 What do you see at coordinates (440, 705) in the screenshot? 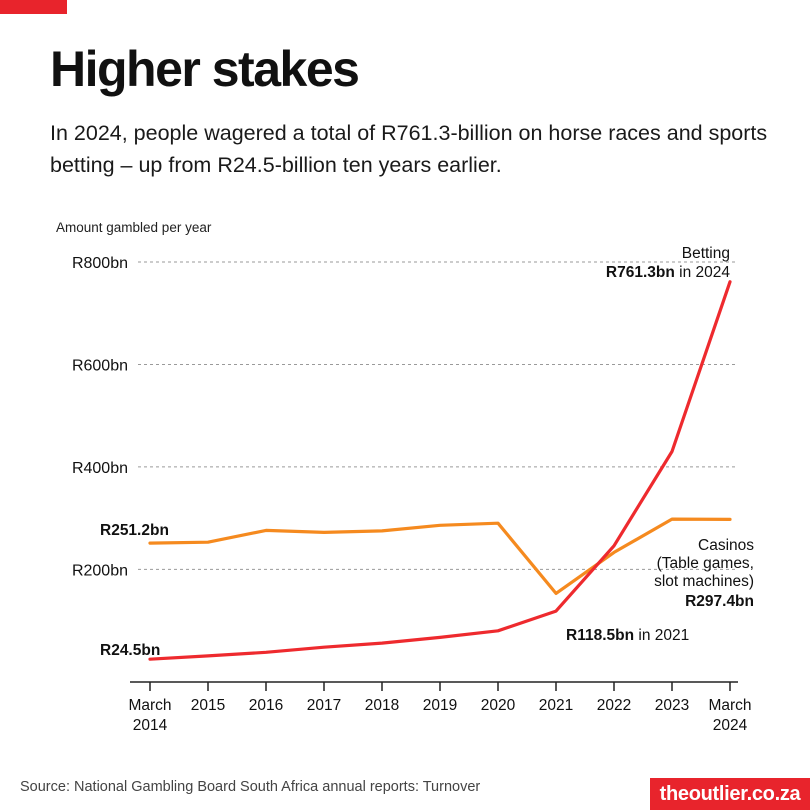
I see `x-tick-label: 2019` at bounding box center [440, 705].